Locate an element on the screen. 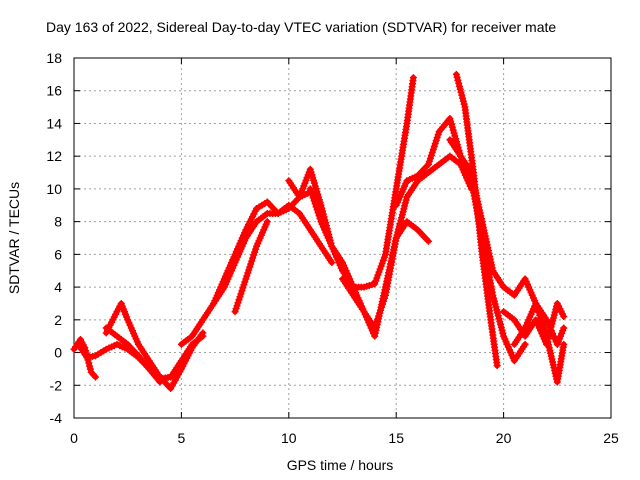 Image resolution: width=640 pixels, height=480 pixels. y-tick-label: 14 is located at coordinates (54, 123).